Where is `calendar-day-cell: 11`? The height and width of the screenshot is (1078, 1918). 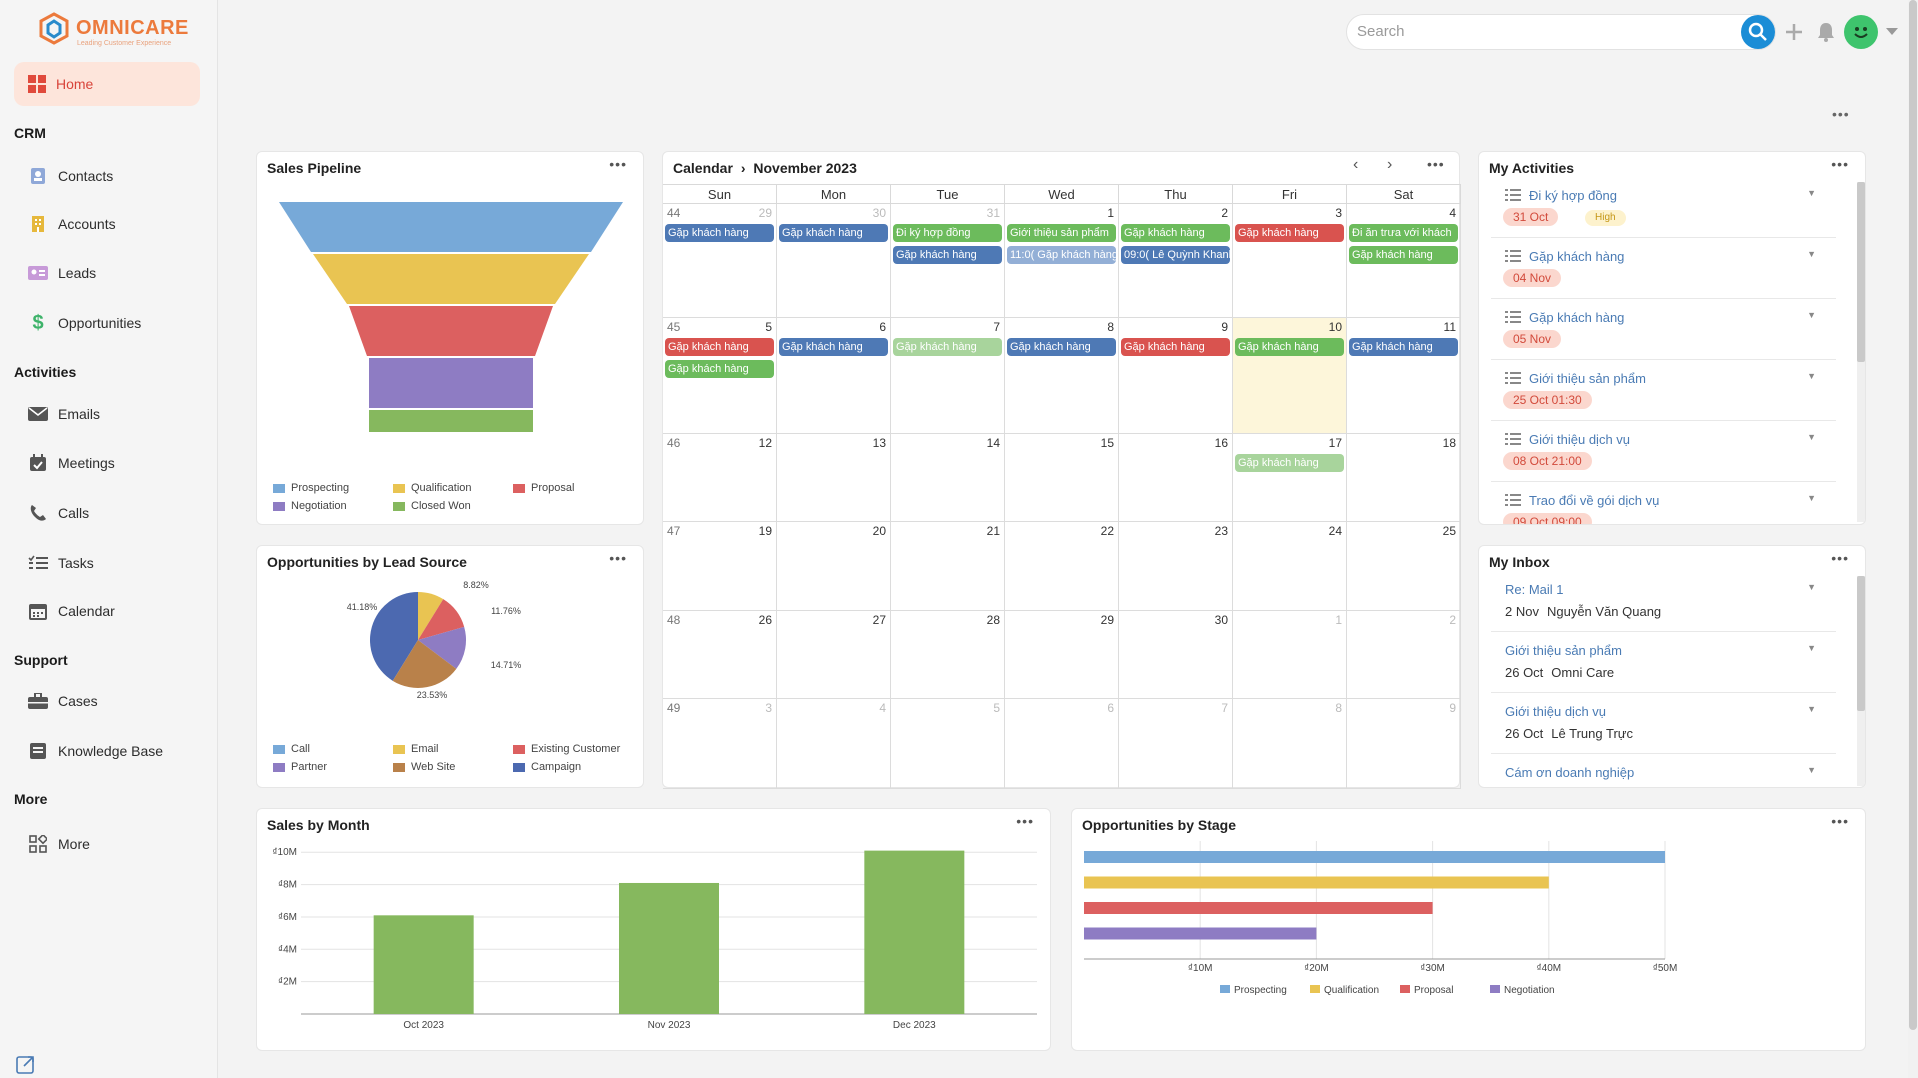
calendar-day-cell: 11 is located at coordinates (1404, 376).